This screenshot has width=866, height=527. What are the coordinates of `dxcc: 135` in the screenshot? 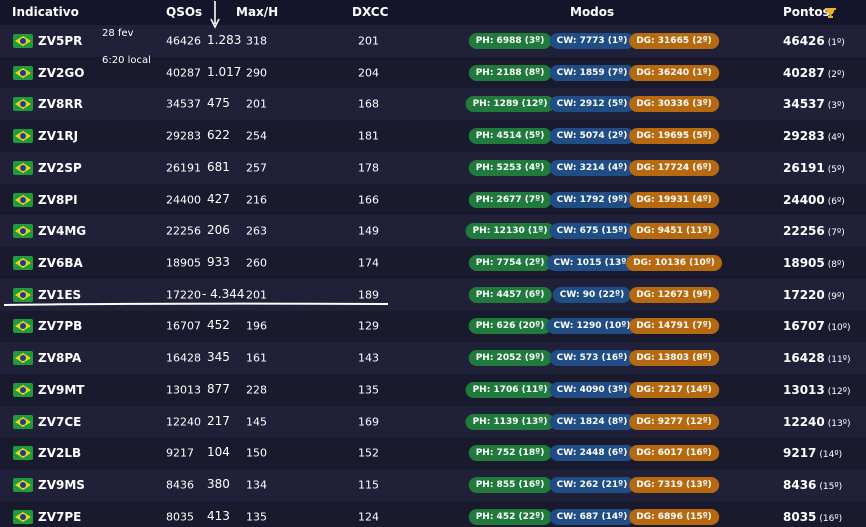 It's located at (368, 390).